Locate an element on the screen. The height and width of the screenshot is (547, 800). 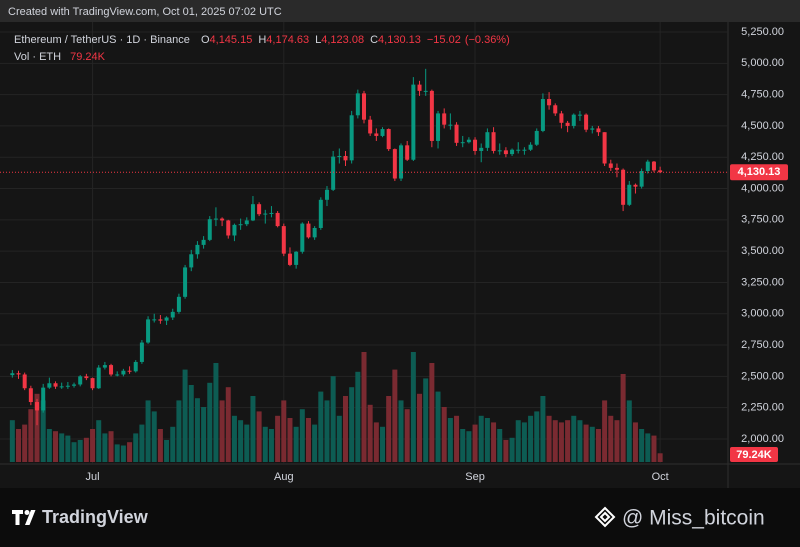
x-tick-label: Aug is located at coordinates (284, 477).